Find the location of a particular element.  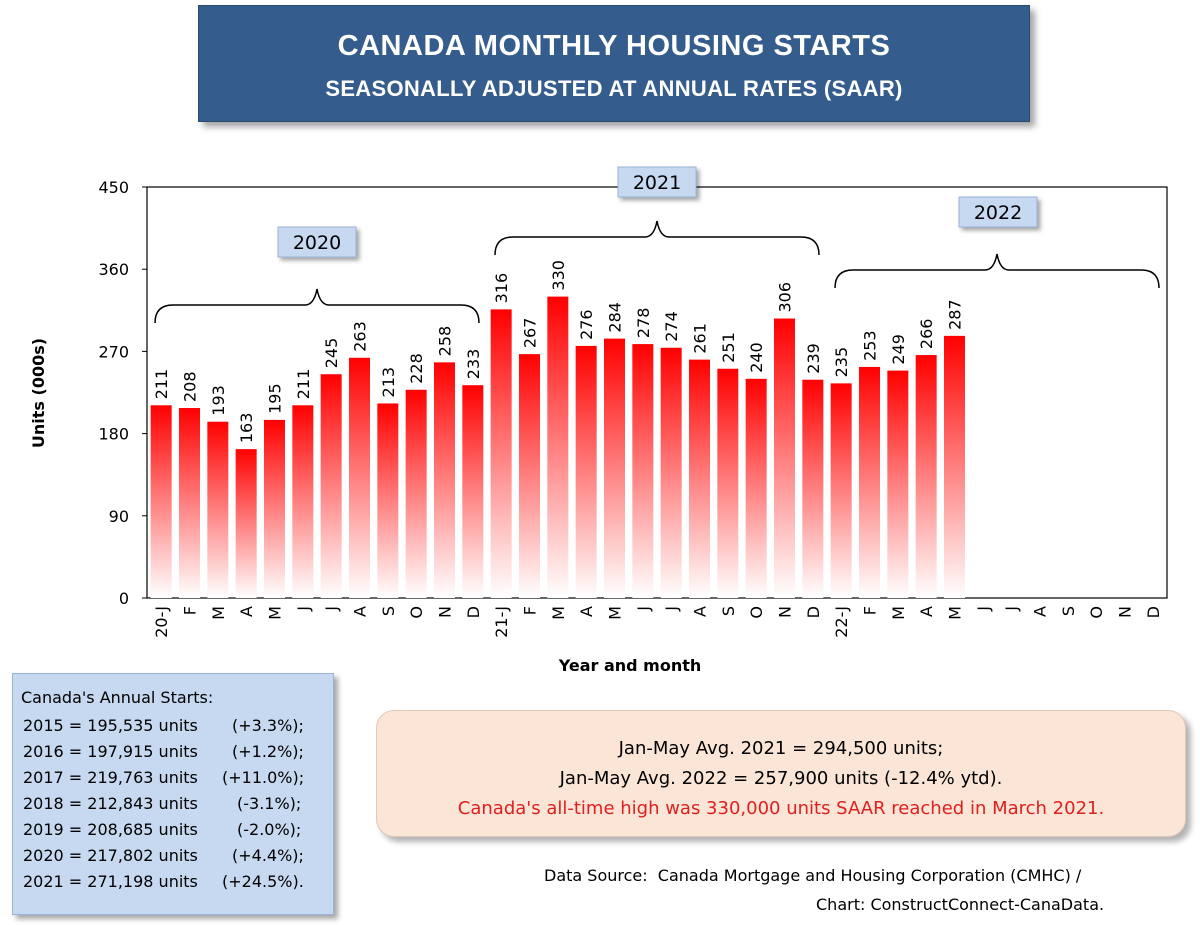

bar-value-label: 276 is located at coordinates (586, 324).